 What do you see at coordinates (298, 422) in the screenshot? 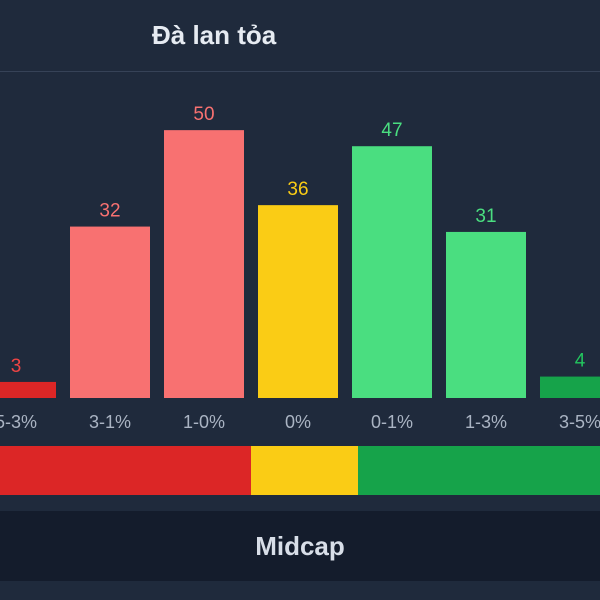
I see `x-tick-label-3: 0%` at bounding box center [298, 422].